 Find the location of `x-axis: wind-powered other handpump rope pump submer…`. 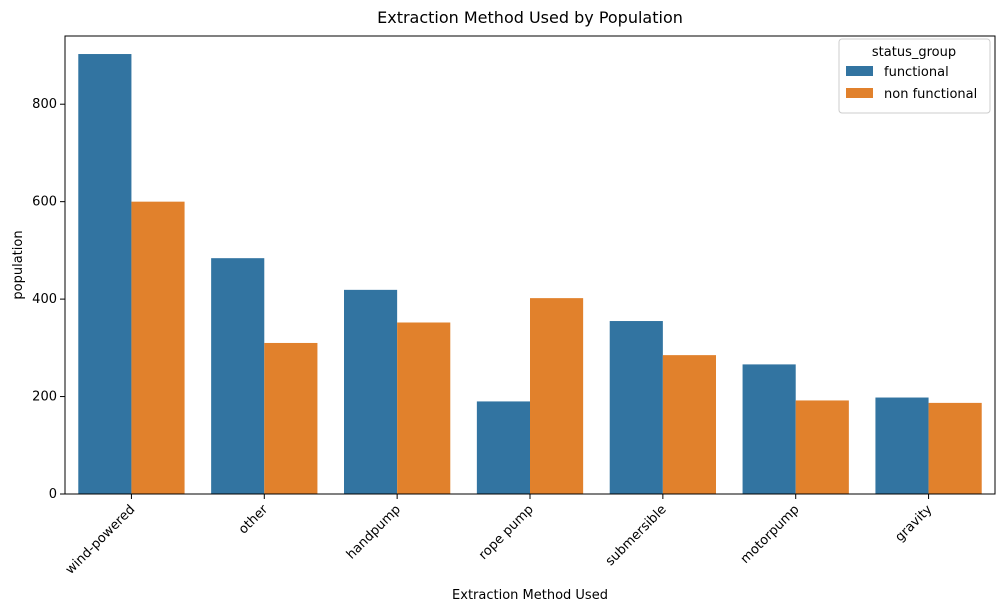

x-axis: wind-powered other handpump rope pump submer… is located at coordinates (499, 536).